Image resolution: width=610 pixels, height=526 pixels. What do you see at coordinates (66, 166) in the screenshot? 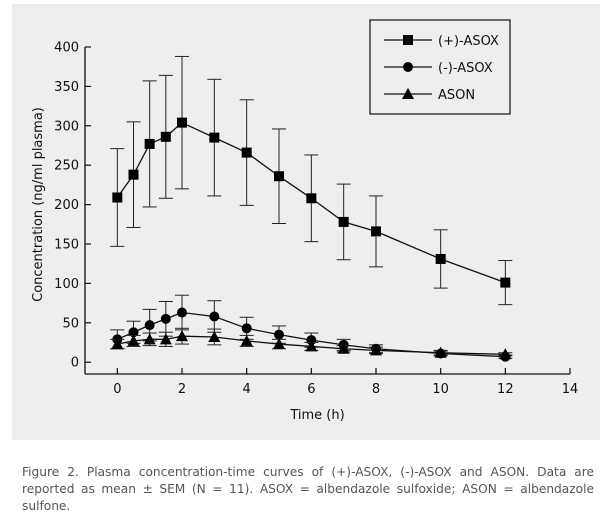
I see `y-tick-label: 250` at bounding box center [66, 166].